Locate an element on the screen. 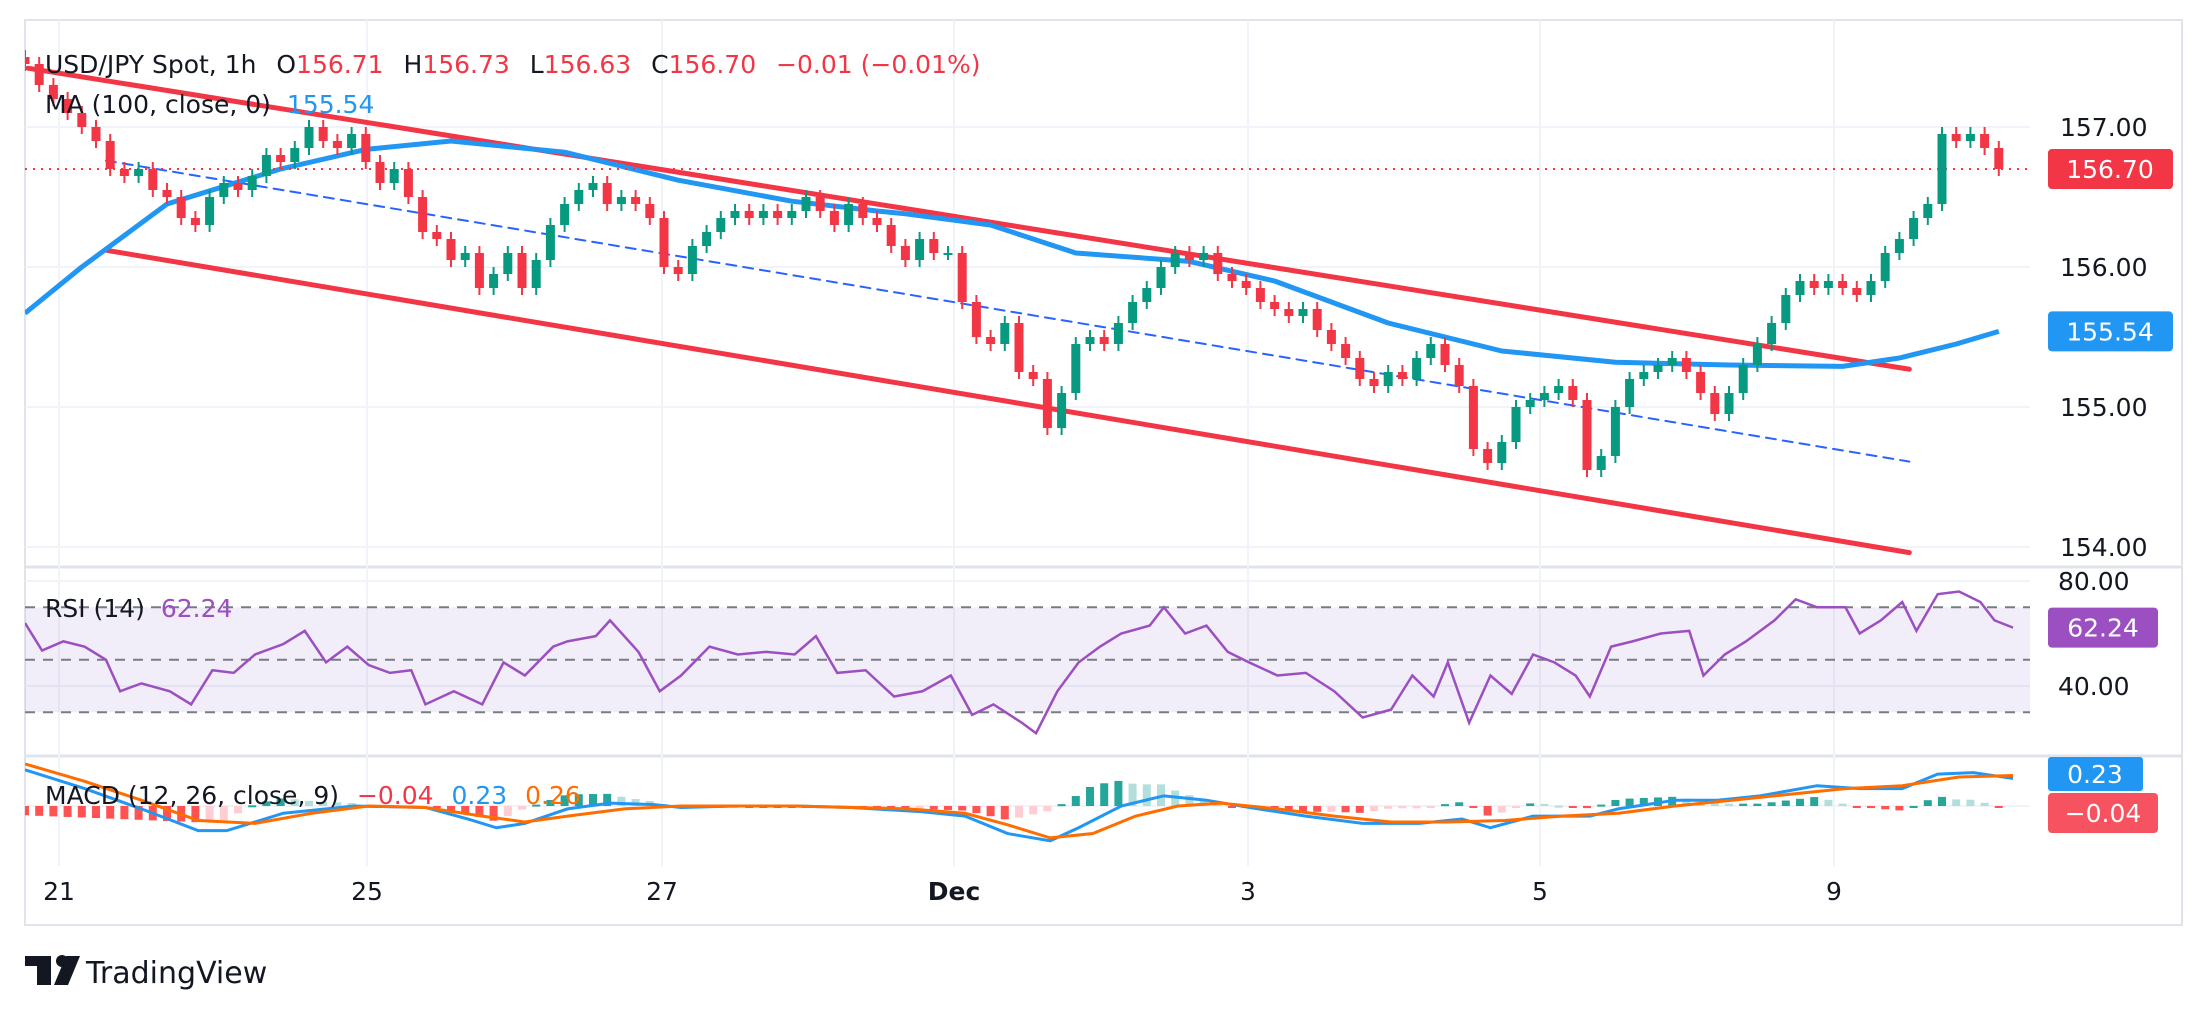 Image resolution: width=2208 pixels, height=1012 pixels. last-price-label: 156.70 is located at coordinates (2110, 169).